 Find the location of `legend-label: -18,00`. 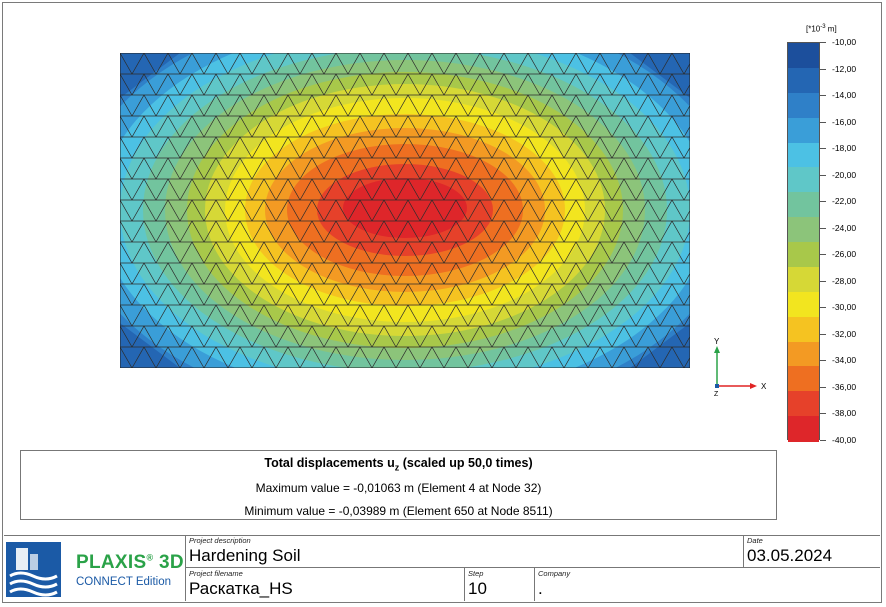

legend-label: -18,00 is located at coordinates (844, 148).